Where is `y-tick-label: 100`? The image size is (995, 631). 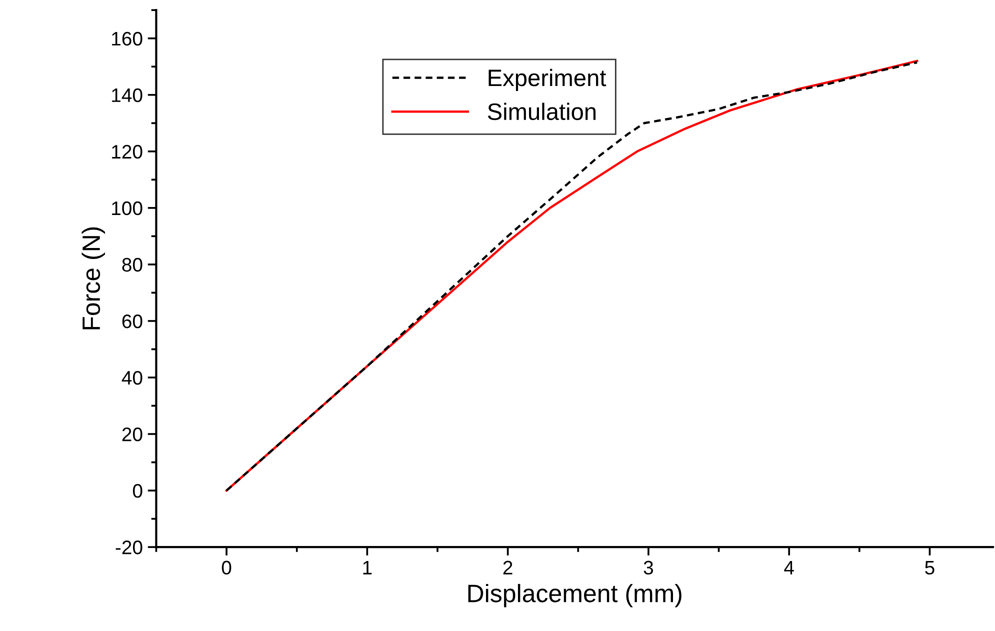
y-tick-label: 100 is located at coordinates (127, 208).